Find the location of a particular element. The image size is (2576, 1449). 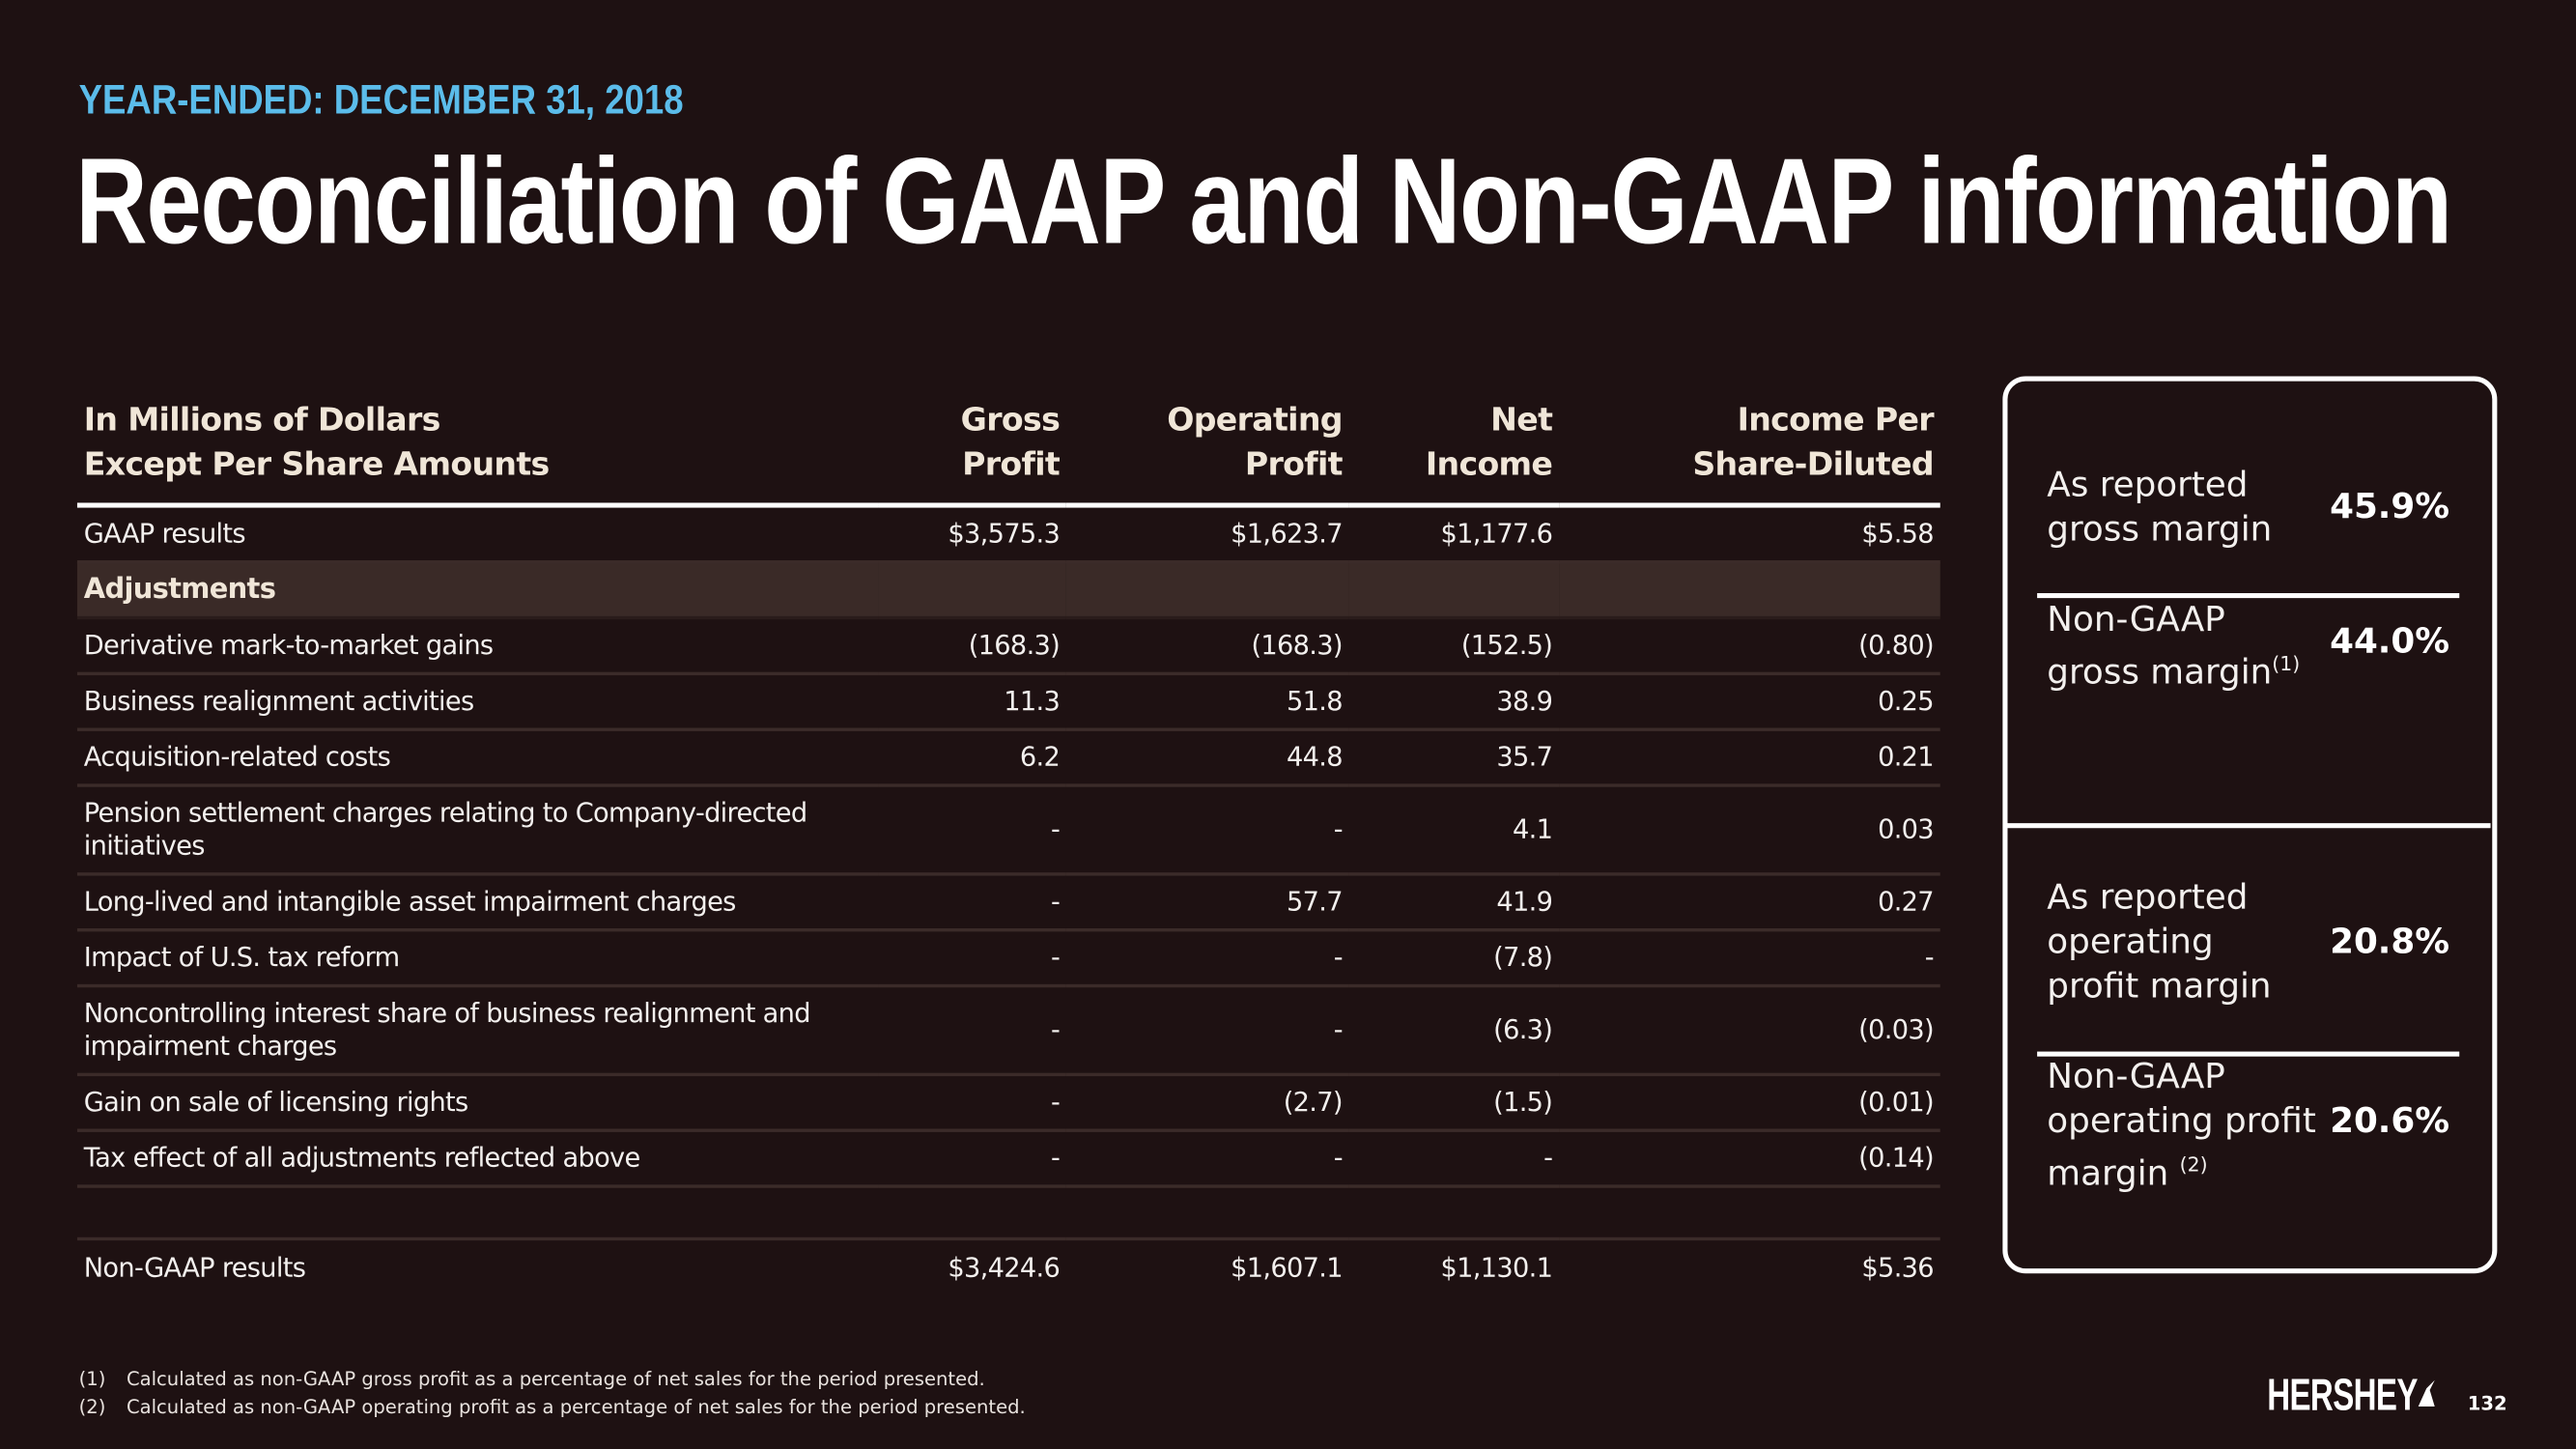

logo-kiss is located at coordinates (2426, 1392).